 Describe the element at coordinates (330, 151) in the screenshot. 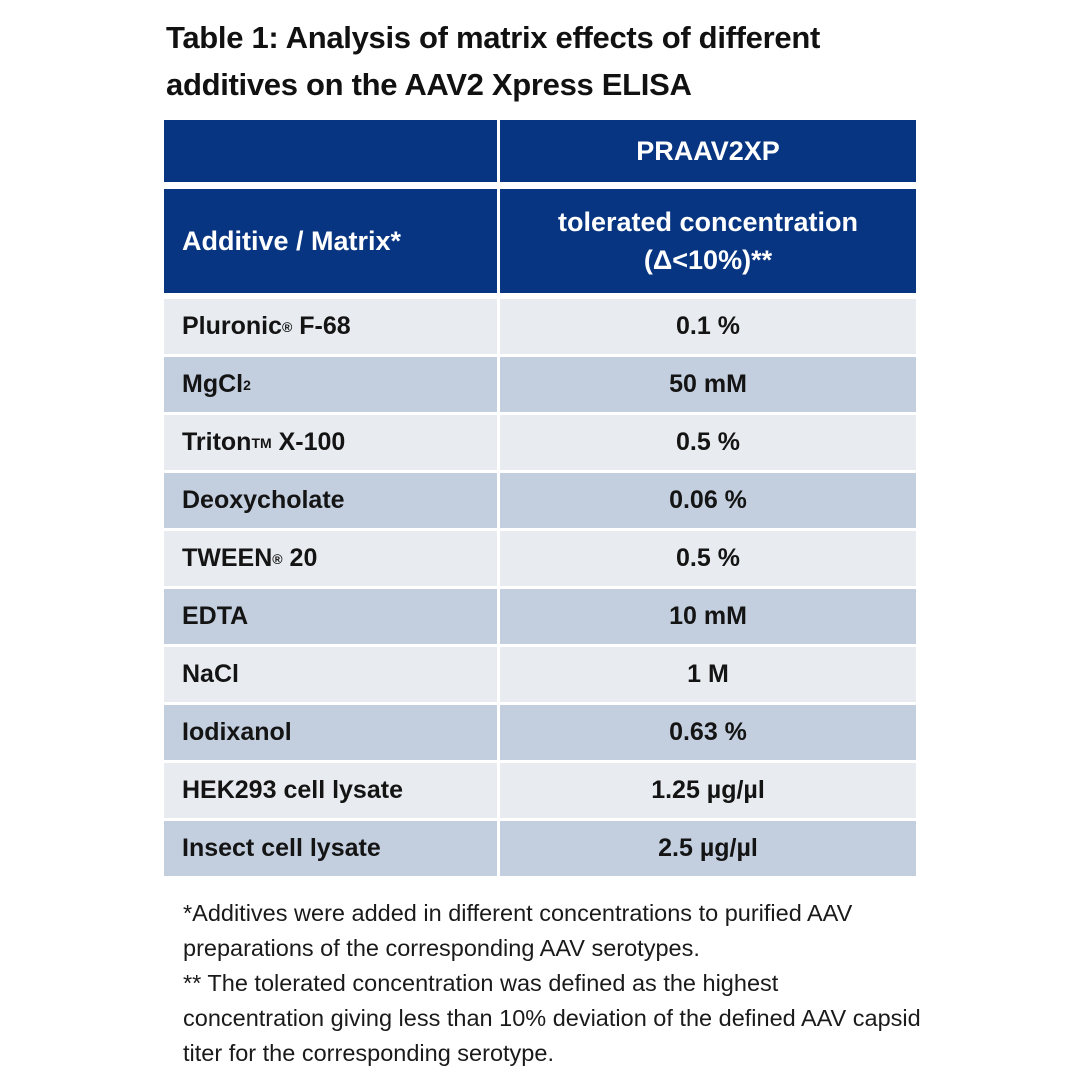

I see `header-empty-cell` at that location.